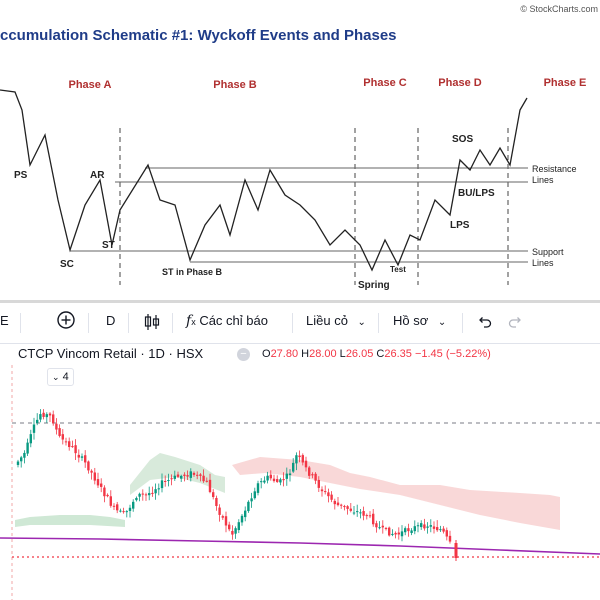 The width and height of the screenshot is (600, 600). I want to click on indicators-button: fx Các chỉ báo, so click(227, 321).